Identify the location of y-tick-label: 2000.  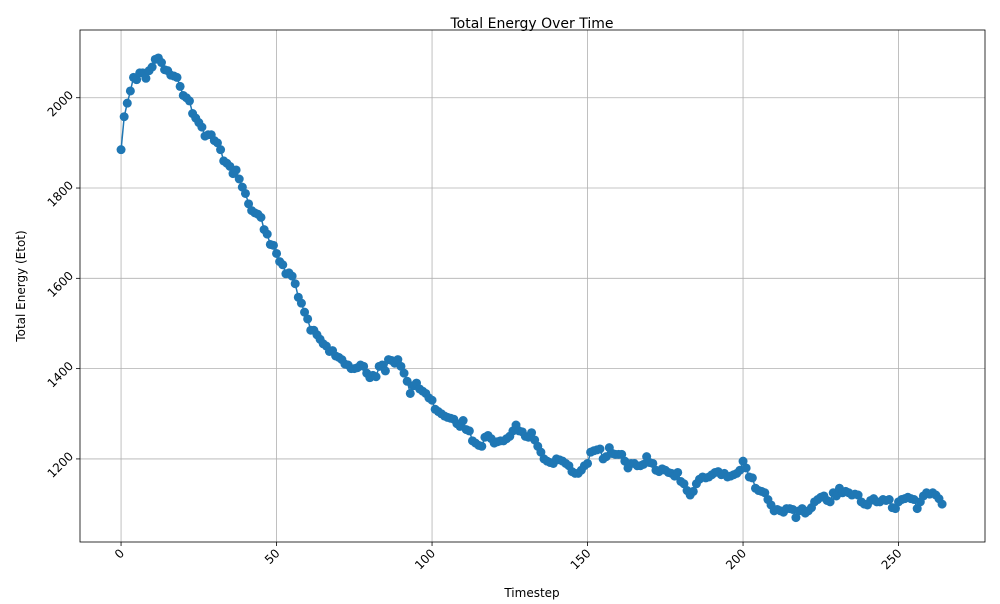
(60, 103).